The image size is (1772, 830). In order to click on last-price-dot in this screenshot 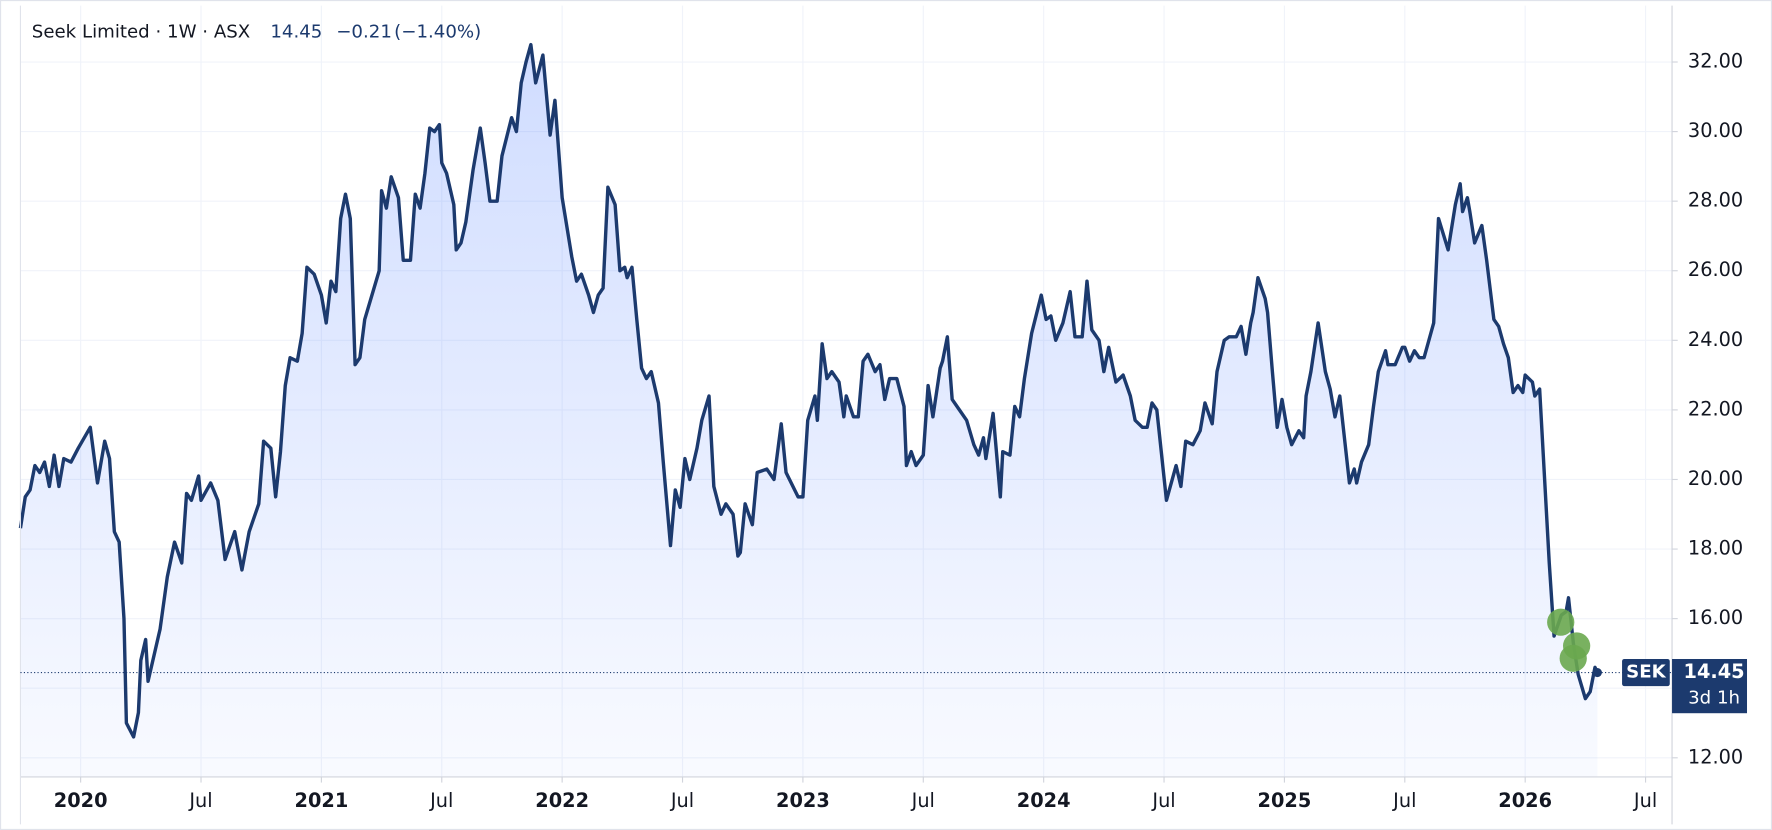, I will do `click(1597, 673)`.